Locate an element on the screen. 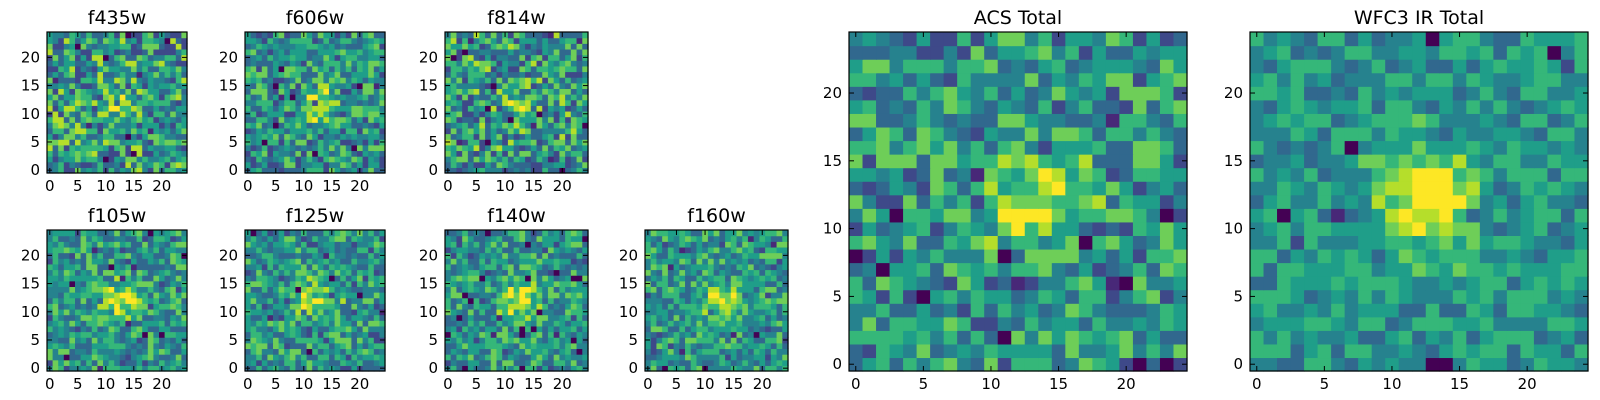 The image size is (1600, 400). y-tick-label: 15 is located at coordinates (628, 284).